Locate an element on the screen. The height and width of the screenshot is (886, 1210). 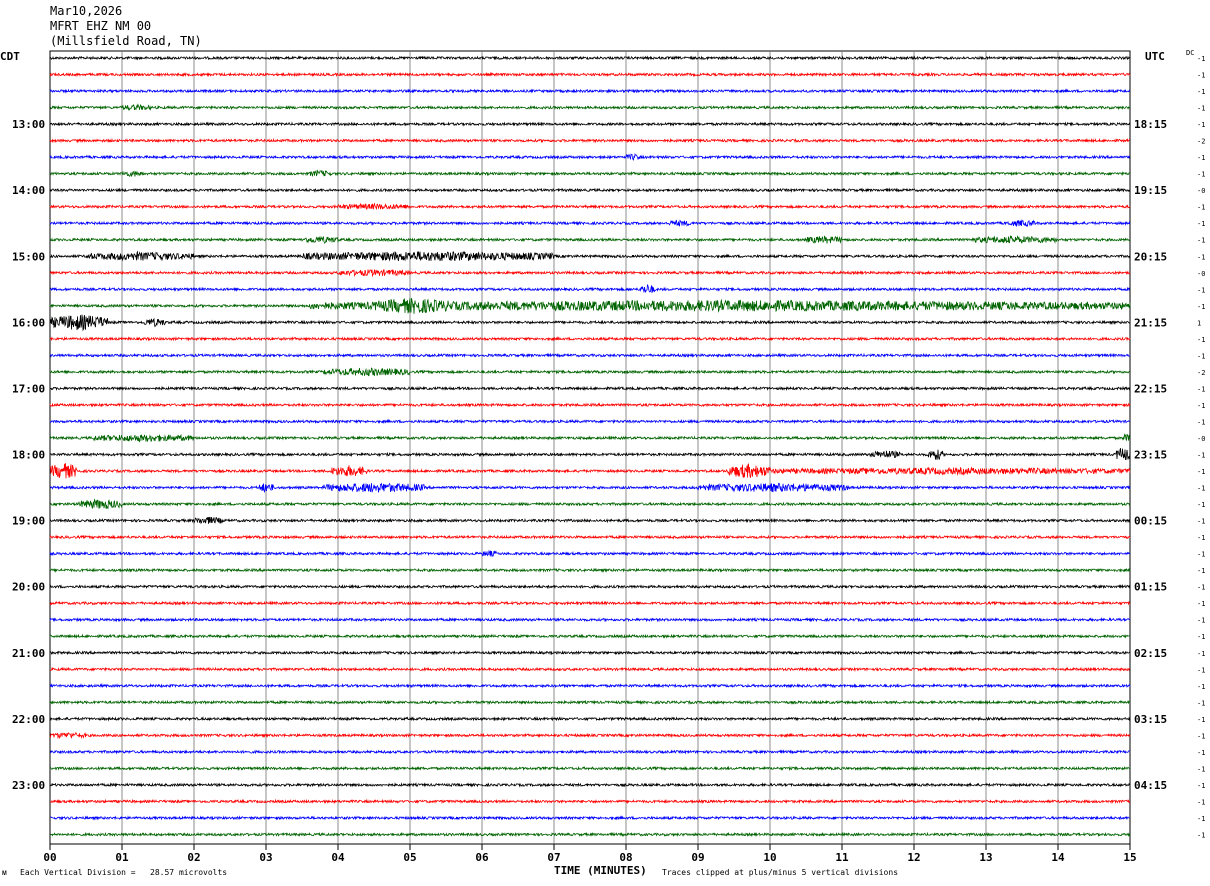
right-time-label: 04:15 is located at coordinates (1150, 785).